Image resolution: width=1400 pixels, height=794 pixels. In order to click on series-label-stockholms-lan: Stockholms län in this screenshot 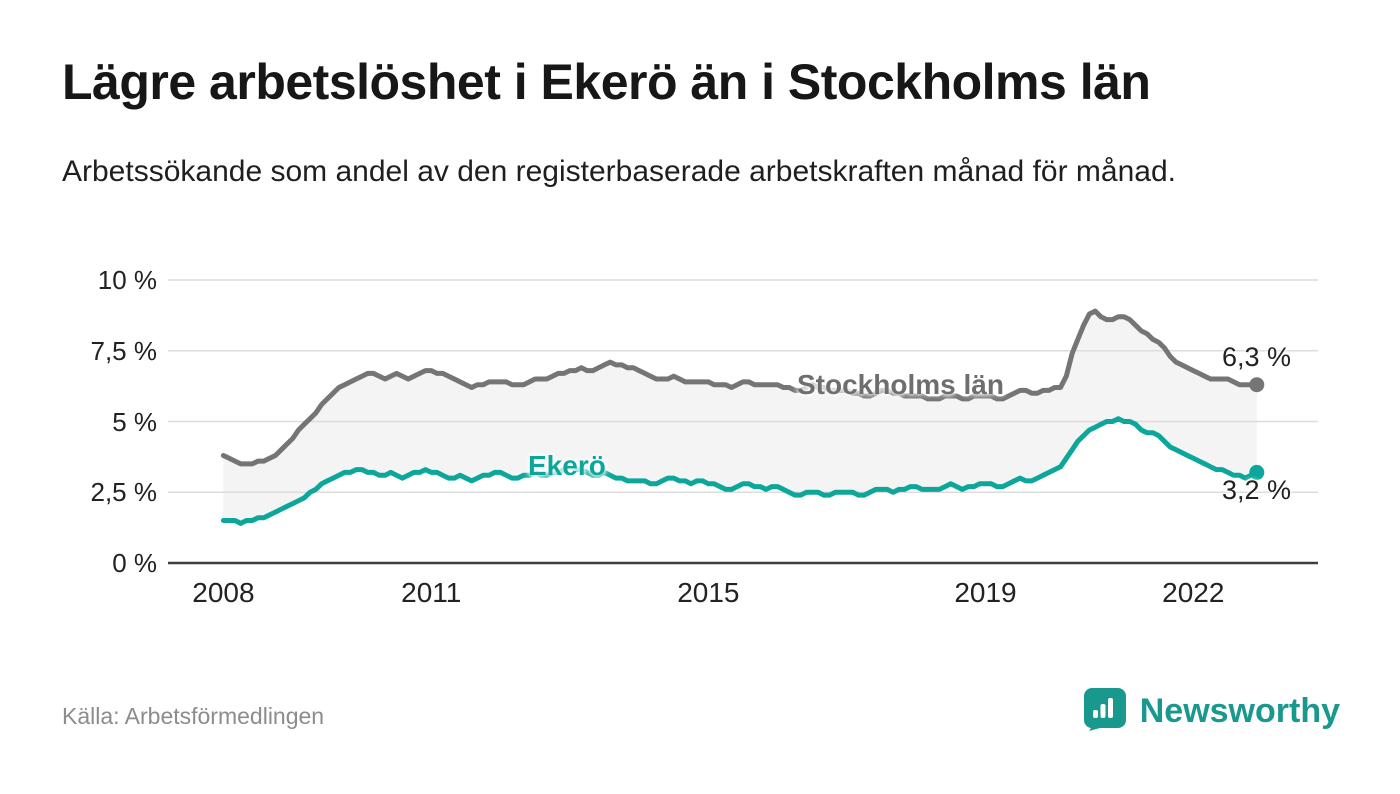, I will do `click(900, 384)`.